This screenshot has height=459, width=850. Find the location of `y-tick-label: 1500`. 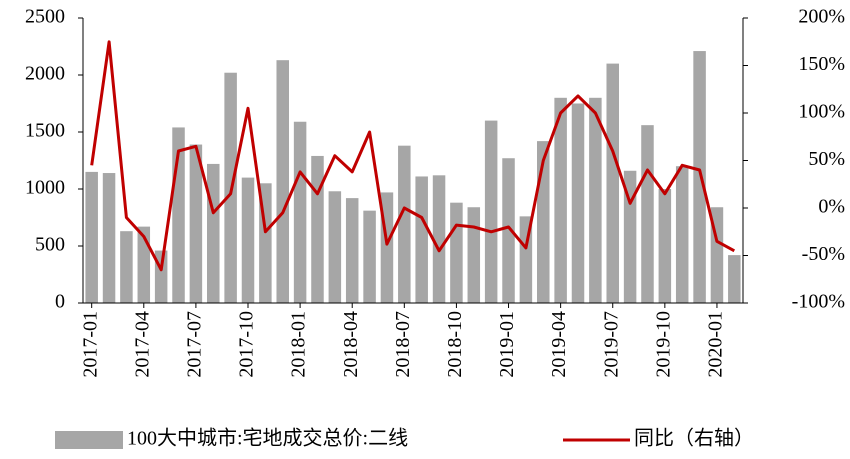

y-tick-label: 1500 is located at coordinates (45, 131).